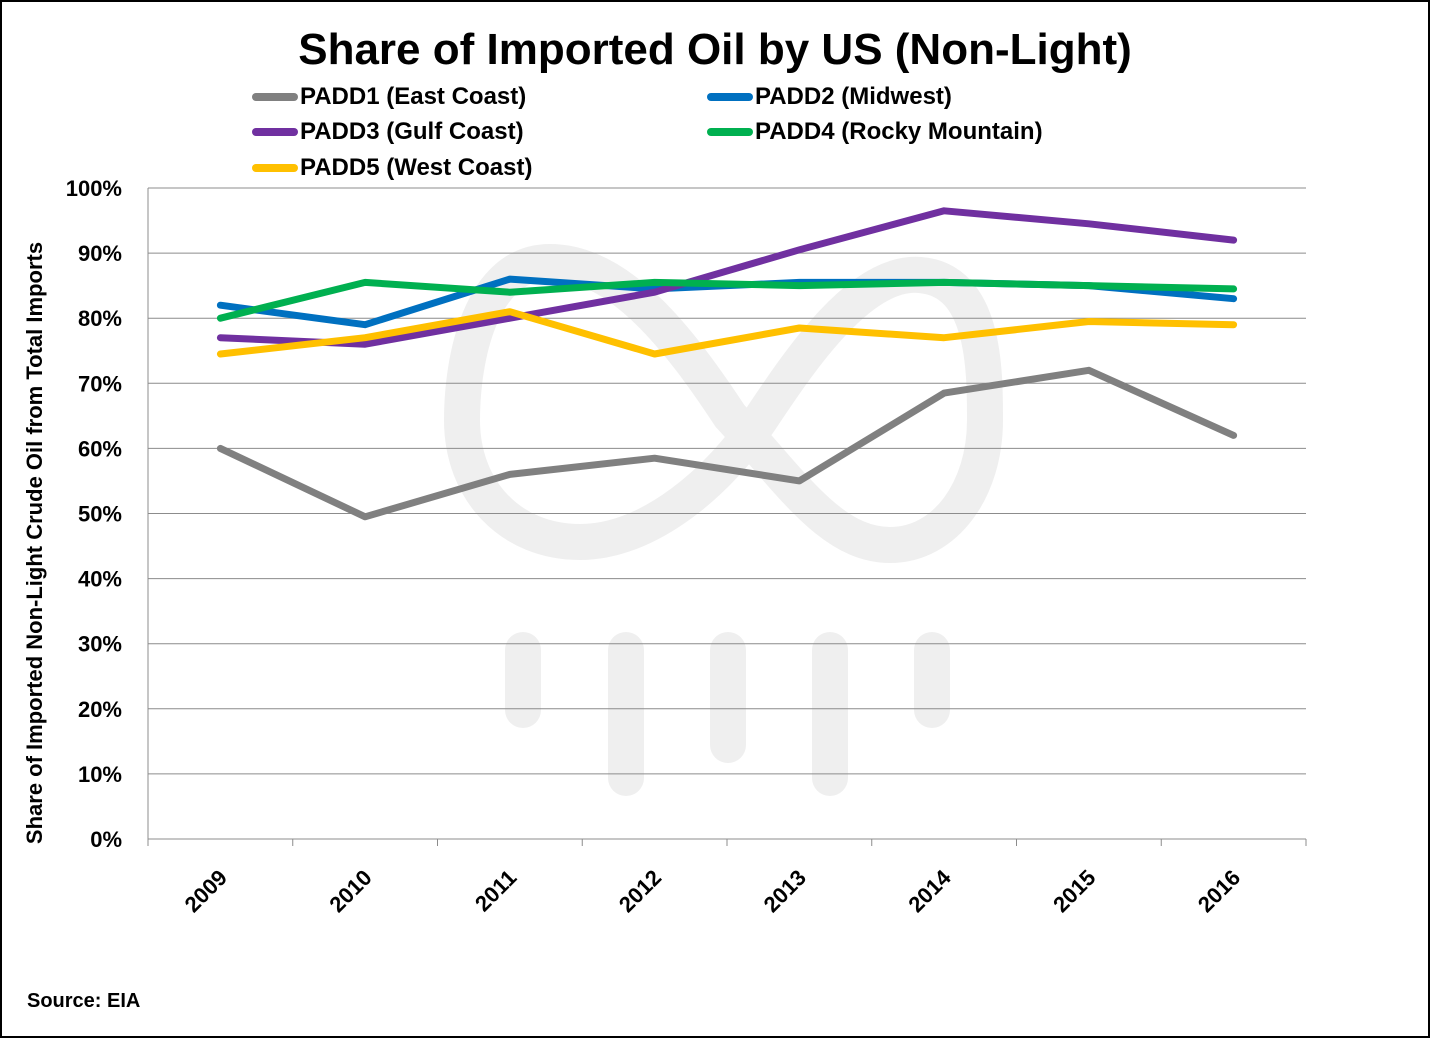 Image resolution: width=1430 pixels, height=1038 pixels. Describe the element at coordinates (727, 333) in the screenshot. I see `series-line-padd5` at that location.